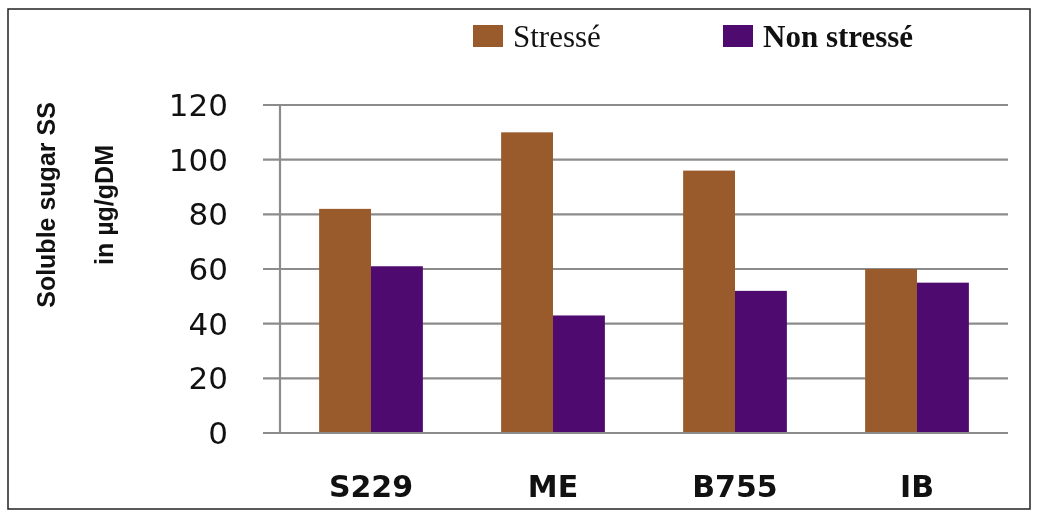 This screenshot has height=515, width=1038. Describe the element at coordinates (371, 486) in the screenshot. I see `x-tick-label: S229` at that location.